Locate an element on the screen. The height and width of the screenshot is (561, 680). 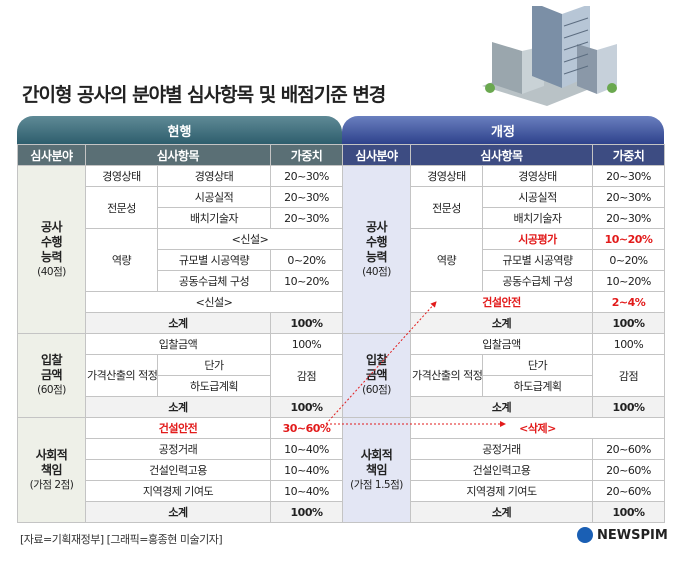
newspim-logo: NEWSPIM is located at coordinates (622, 535).